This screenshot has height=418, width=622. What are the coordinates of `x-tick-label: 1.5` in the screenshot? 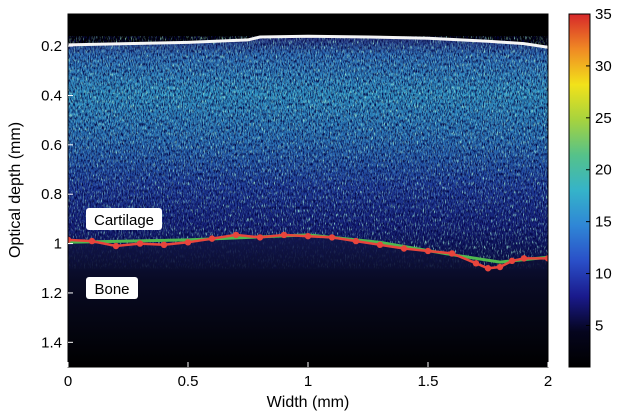 It's located at (428, 381).